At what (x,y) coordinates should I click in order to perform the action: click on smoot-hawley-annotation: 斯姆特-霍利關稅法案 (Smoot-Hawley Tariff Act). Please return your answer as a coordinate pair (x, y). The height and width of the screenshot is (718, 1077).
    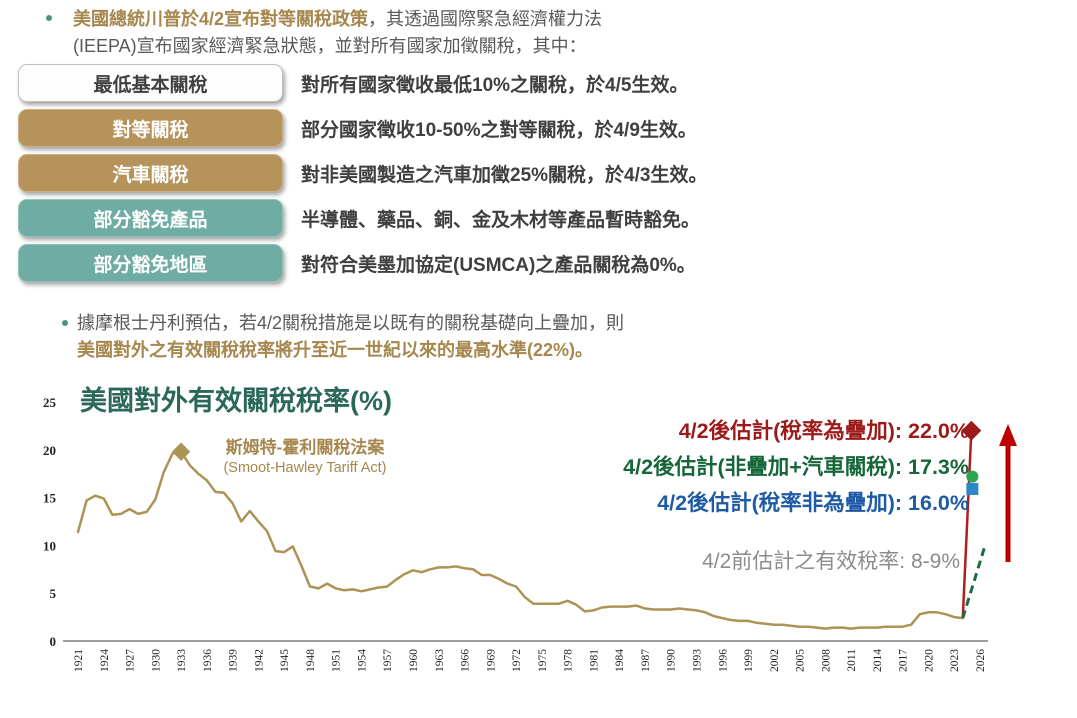
    Looking at the image, I should click on (305, 458).